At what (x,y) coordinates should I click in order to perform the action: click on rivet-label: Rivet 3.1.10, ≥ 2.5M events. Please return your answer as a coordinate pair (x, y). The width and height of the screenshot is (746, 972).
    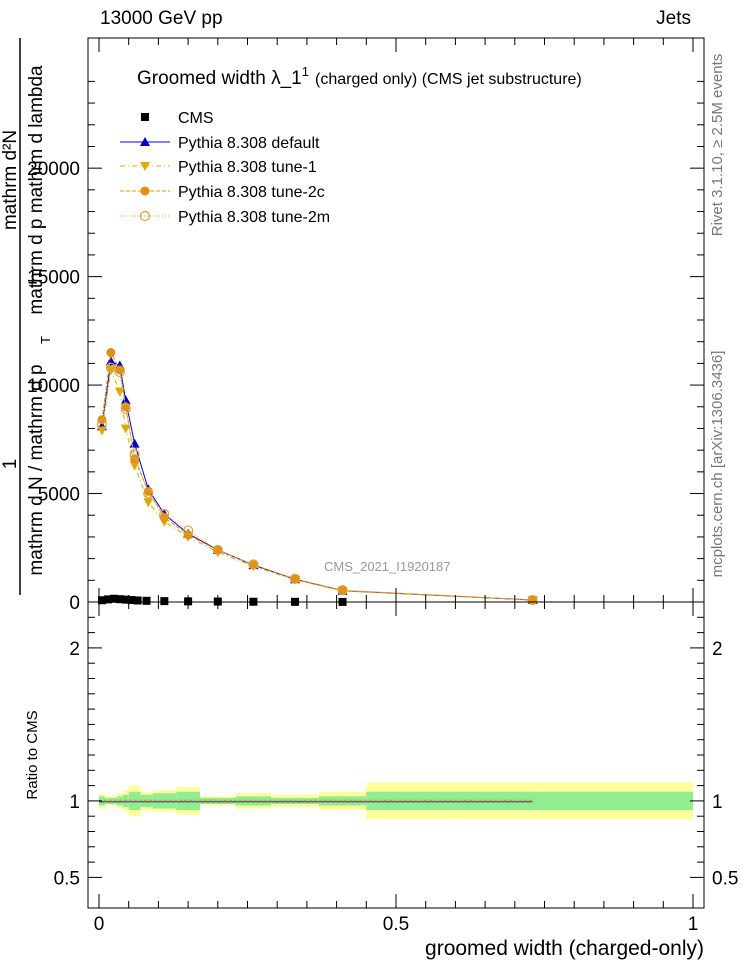
    Looking at the image, I should click on (717, 145).